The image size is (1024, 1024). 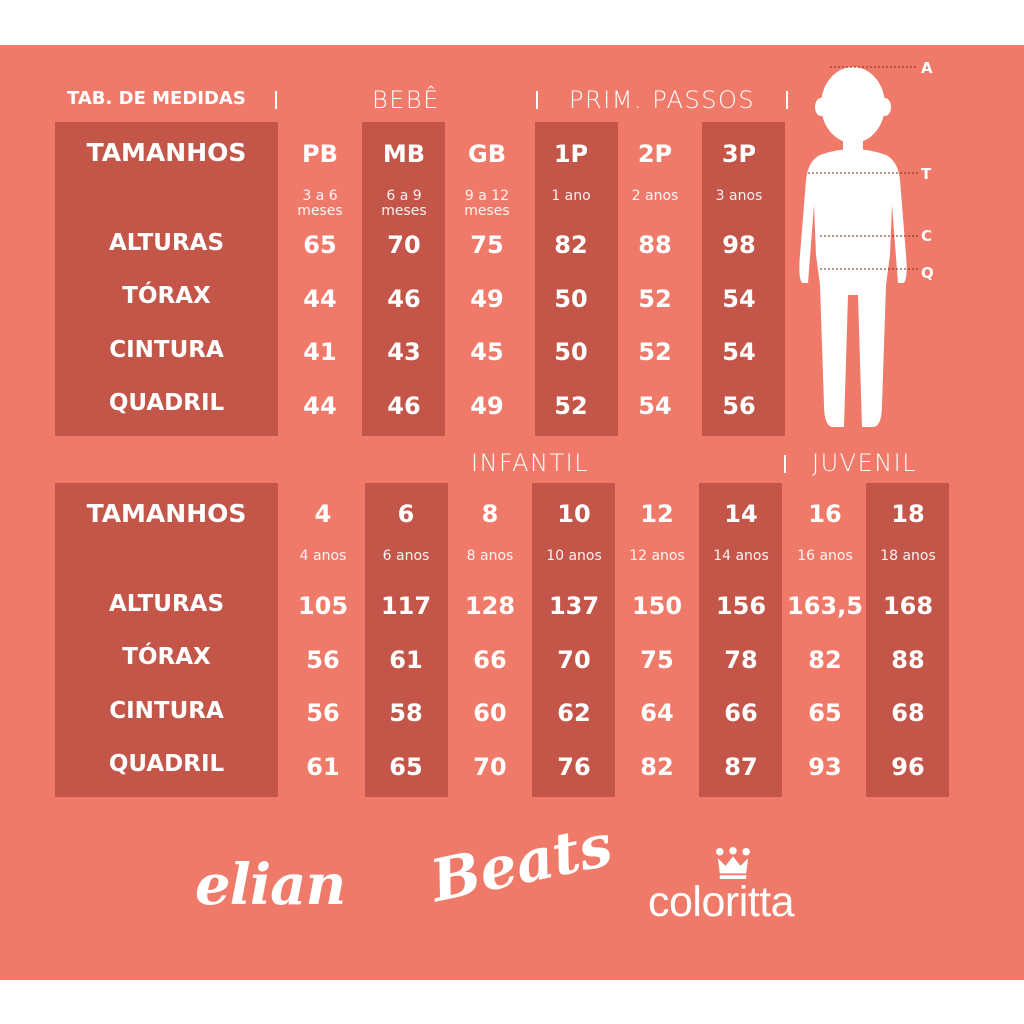 I want to click on section-bebe: BEBÊ, so click(x=406, y=100).